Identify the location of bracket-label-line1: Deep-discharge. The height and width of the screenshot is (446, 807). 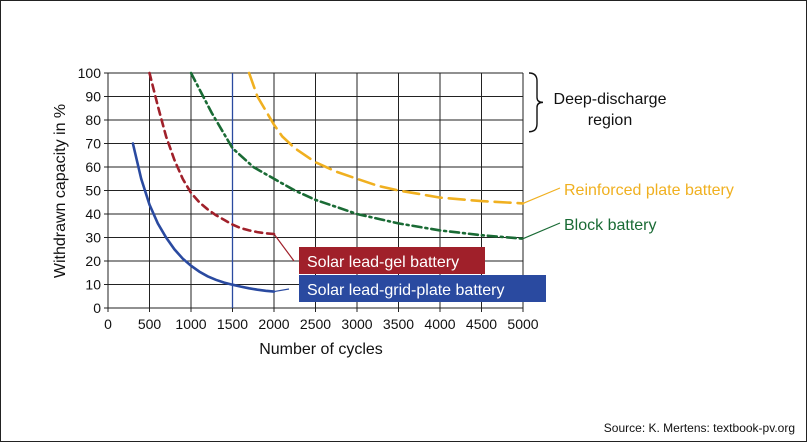
(610, 99).